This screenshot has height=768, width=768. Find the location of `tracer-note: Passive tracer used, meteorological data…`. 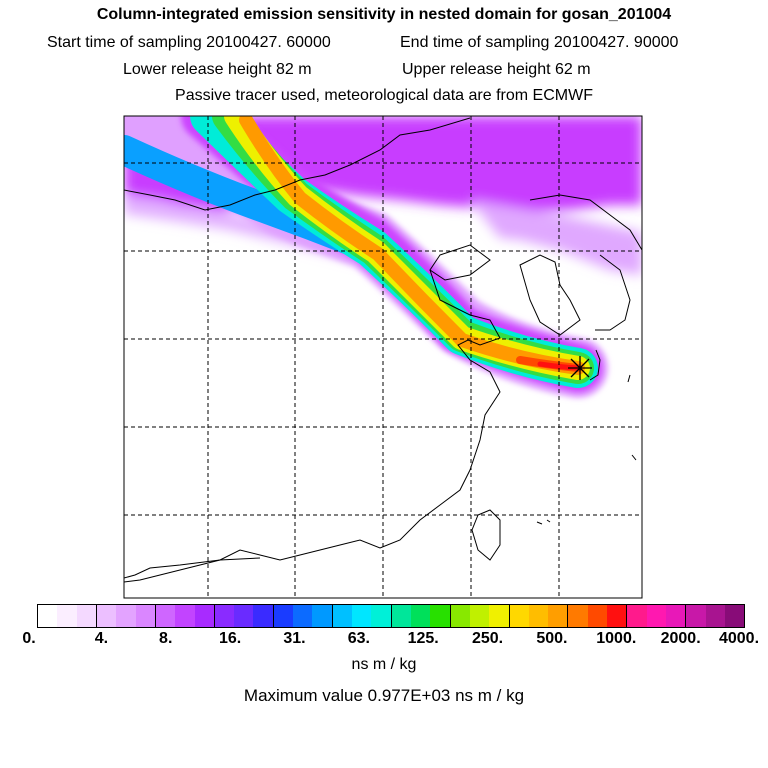

tracer-note: Passive tracer used, meteorological data… is located at coordinates (384, 95).